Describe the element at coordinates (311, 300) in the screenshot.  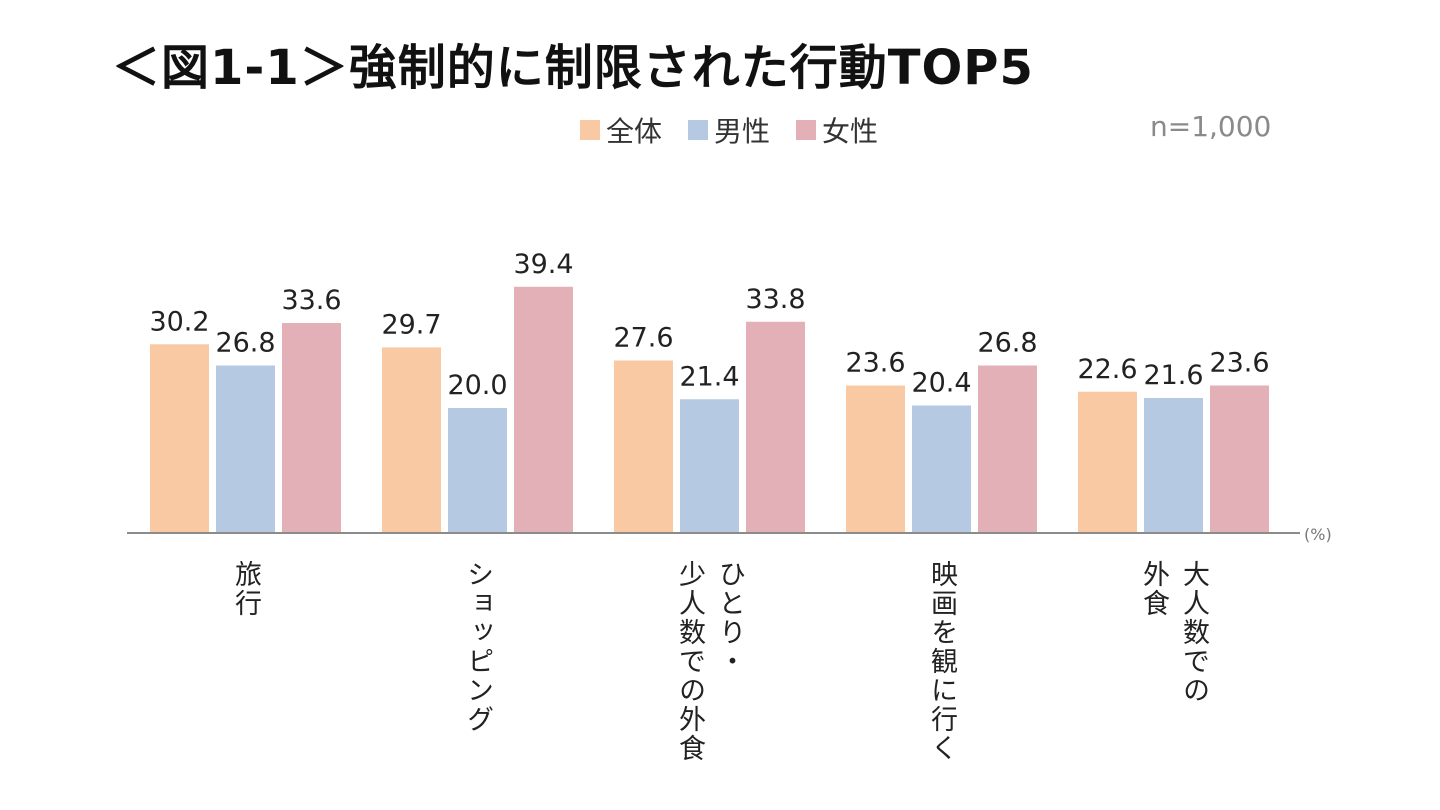
I see `data-label-female-0: 33.6` at that location.